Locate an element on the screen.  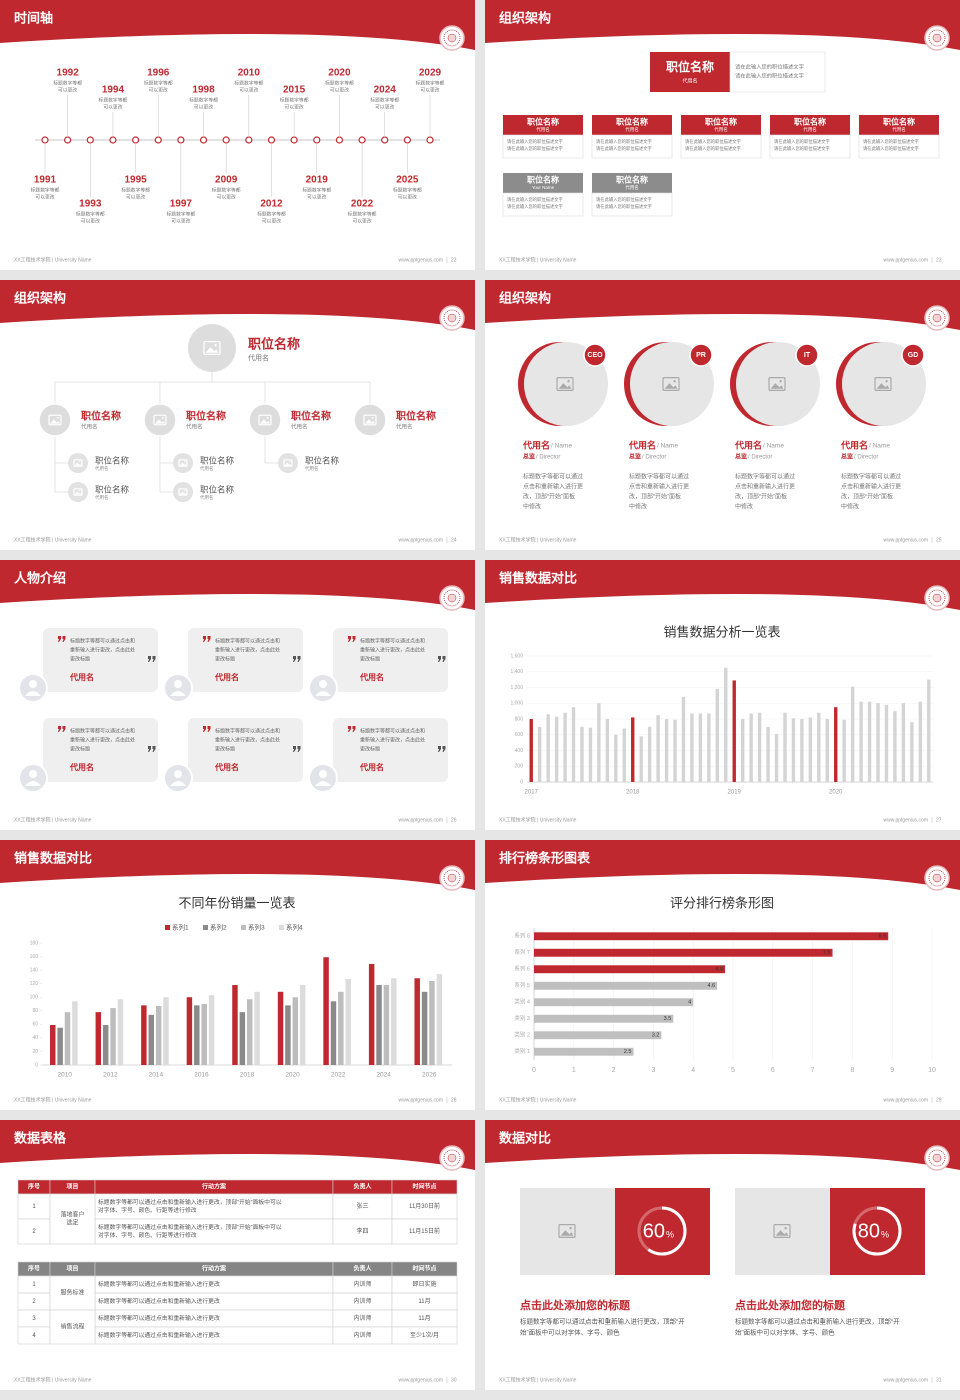
item-title: 职位名称 is located at coordinates (206, 416).